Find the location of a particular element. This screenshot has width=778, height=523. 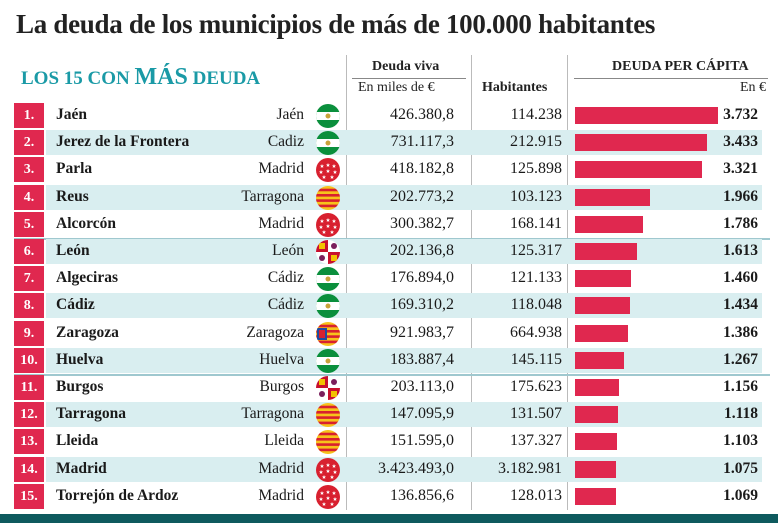

per-capita-value: 1.118 is located at coordinates (740, 414).